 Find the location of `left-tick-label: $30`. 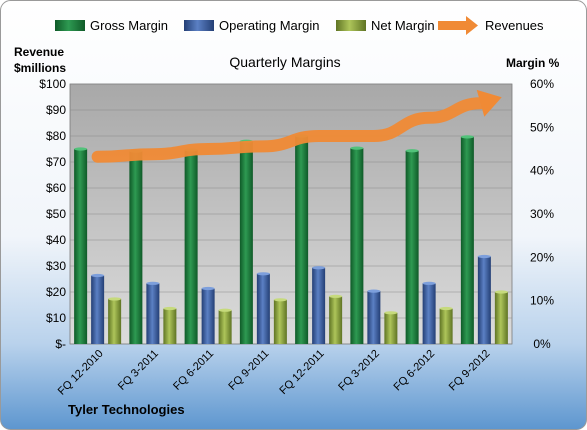

left-tick-label: $30 is located at coordinates (56, 266).